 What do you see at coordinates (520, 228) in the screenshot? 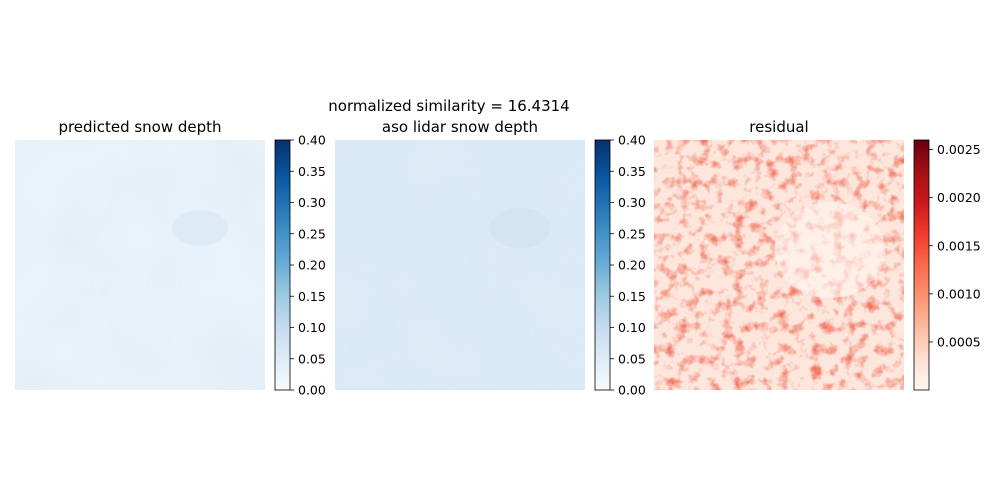
I see `heatmap-aso-feature` at bounding box center [520, 228].